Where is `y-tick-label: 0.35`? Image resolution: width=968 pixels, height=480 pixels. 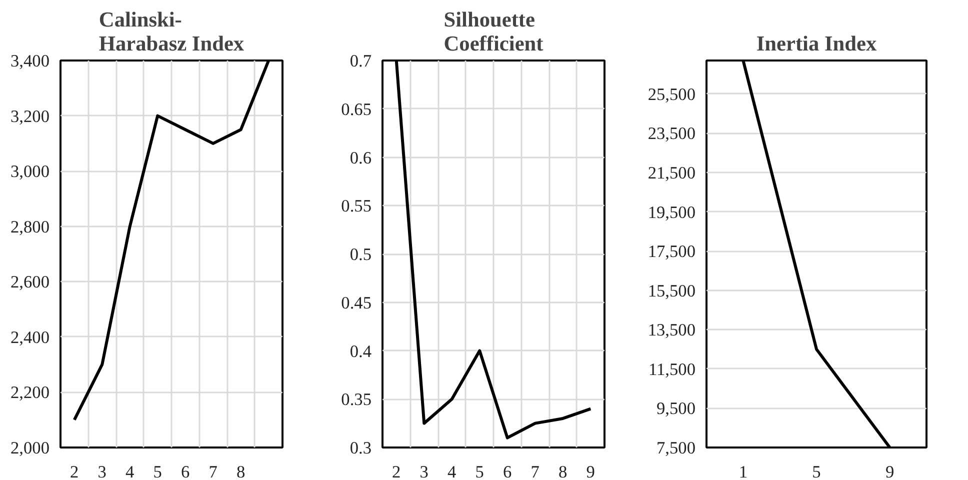
y-tick-label: 0.35 is located at coordinates (356, 400).